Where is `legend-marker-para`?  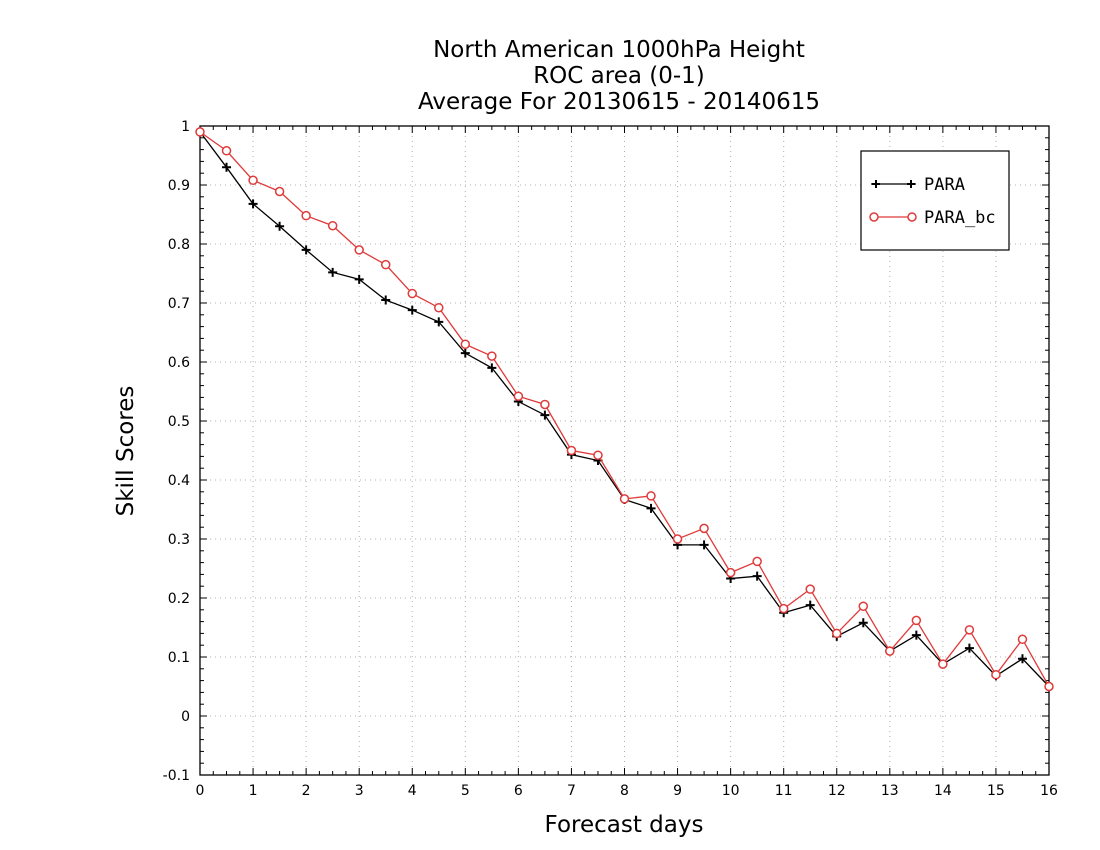 legend-marker-para is located at coordinates (893, 184).